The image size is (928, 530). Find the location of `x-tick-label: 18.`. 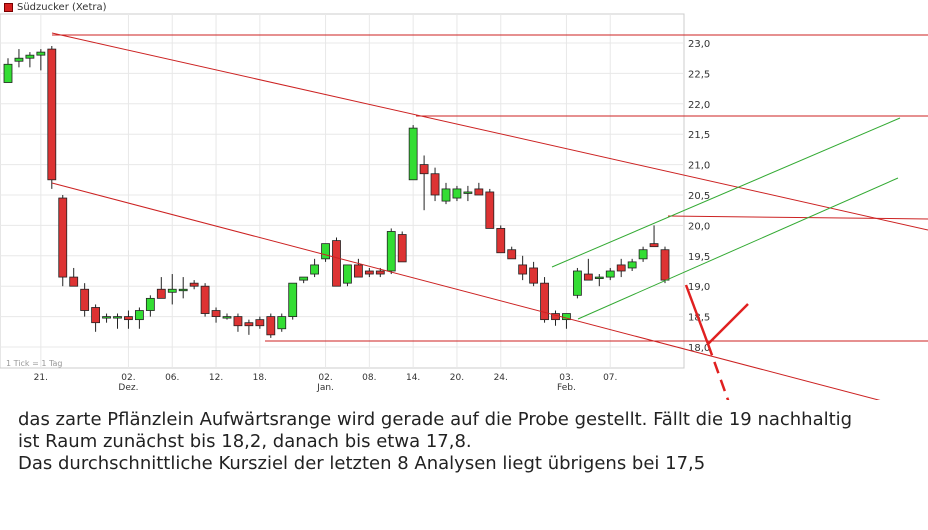

x-tick-label: 18. is located at coordinates (260, 378).